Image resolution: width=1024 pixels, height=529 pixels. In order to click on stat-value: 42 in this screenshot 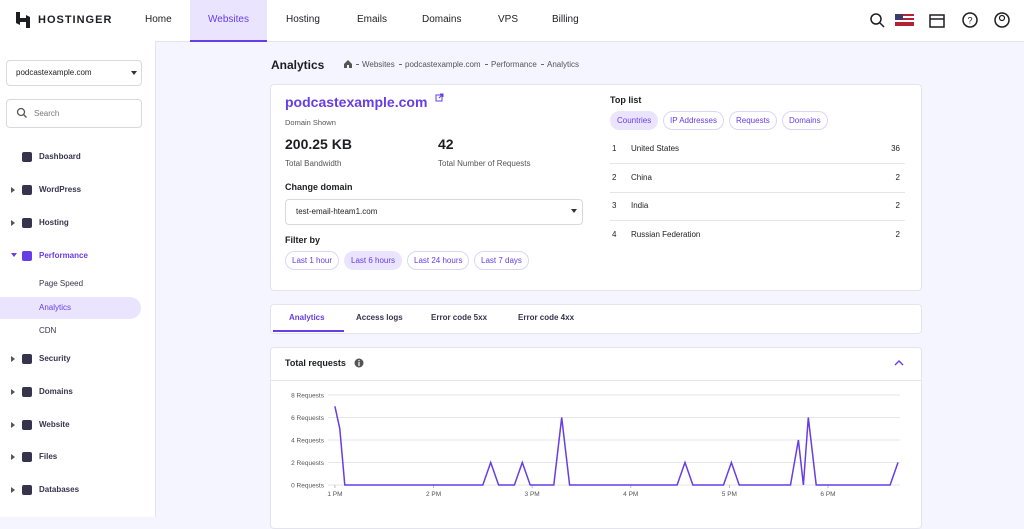, I will do `click(446, 144)`.